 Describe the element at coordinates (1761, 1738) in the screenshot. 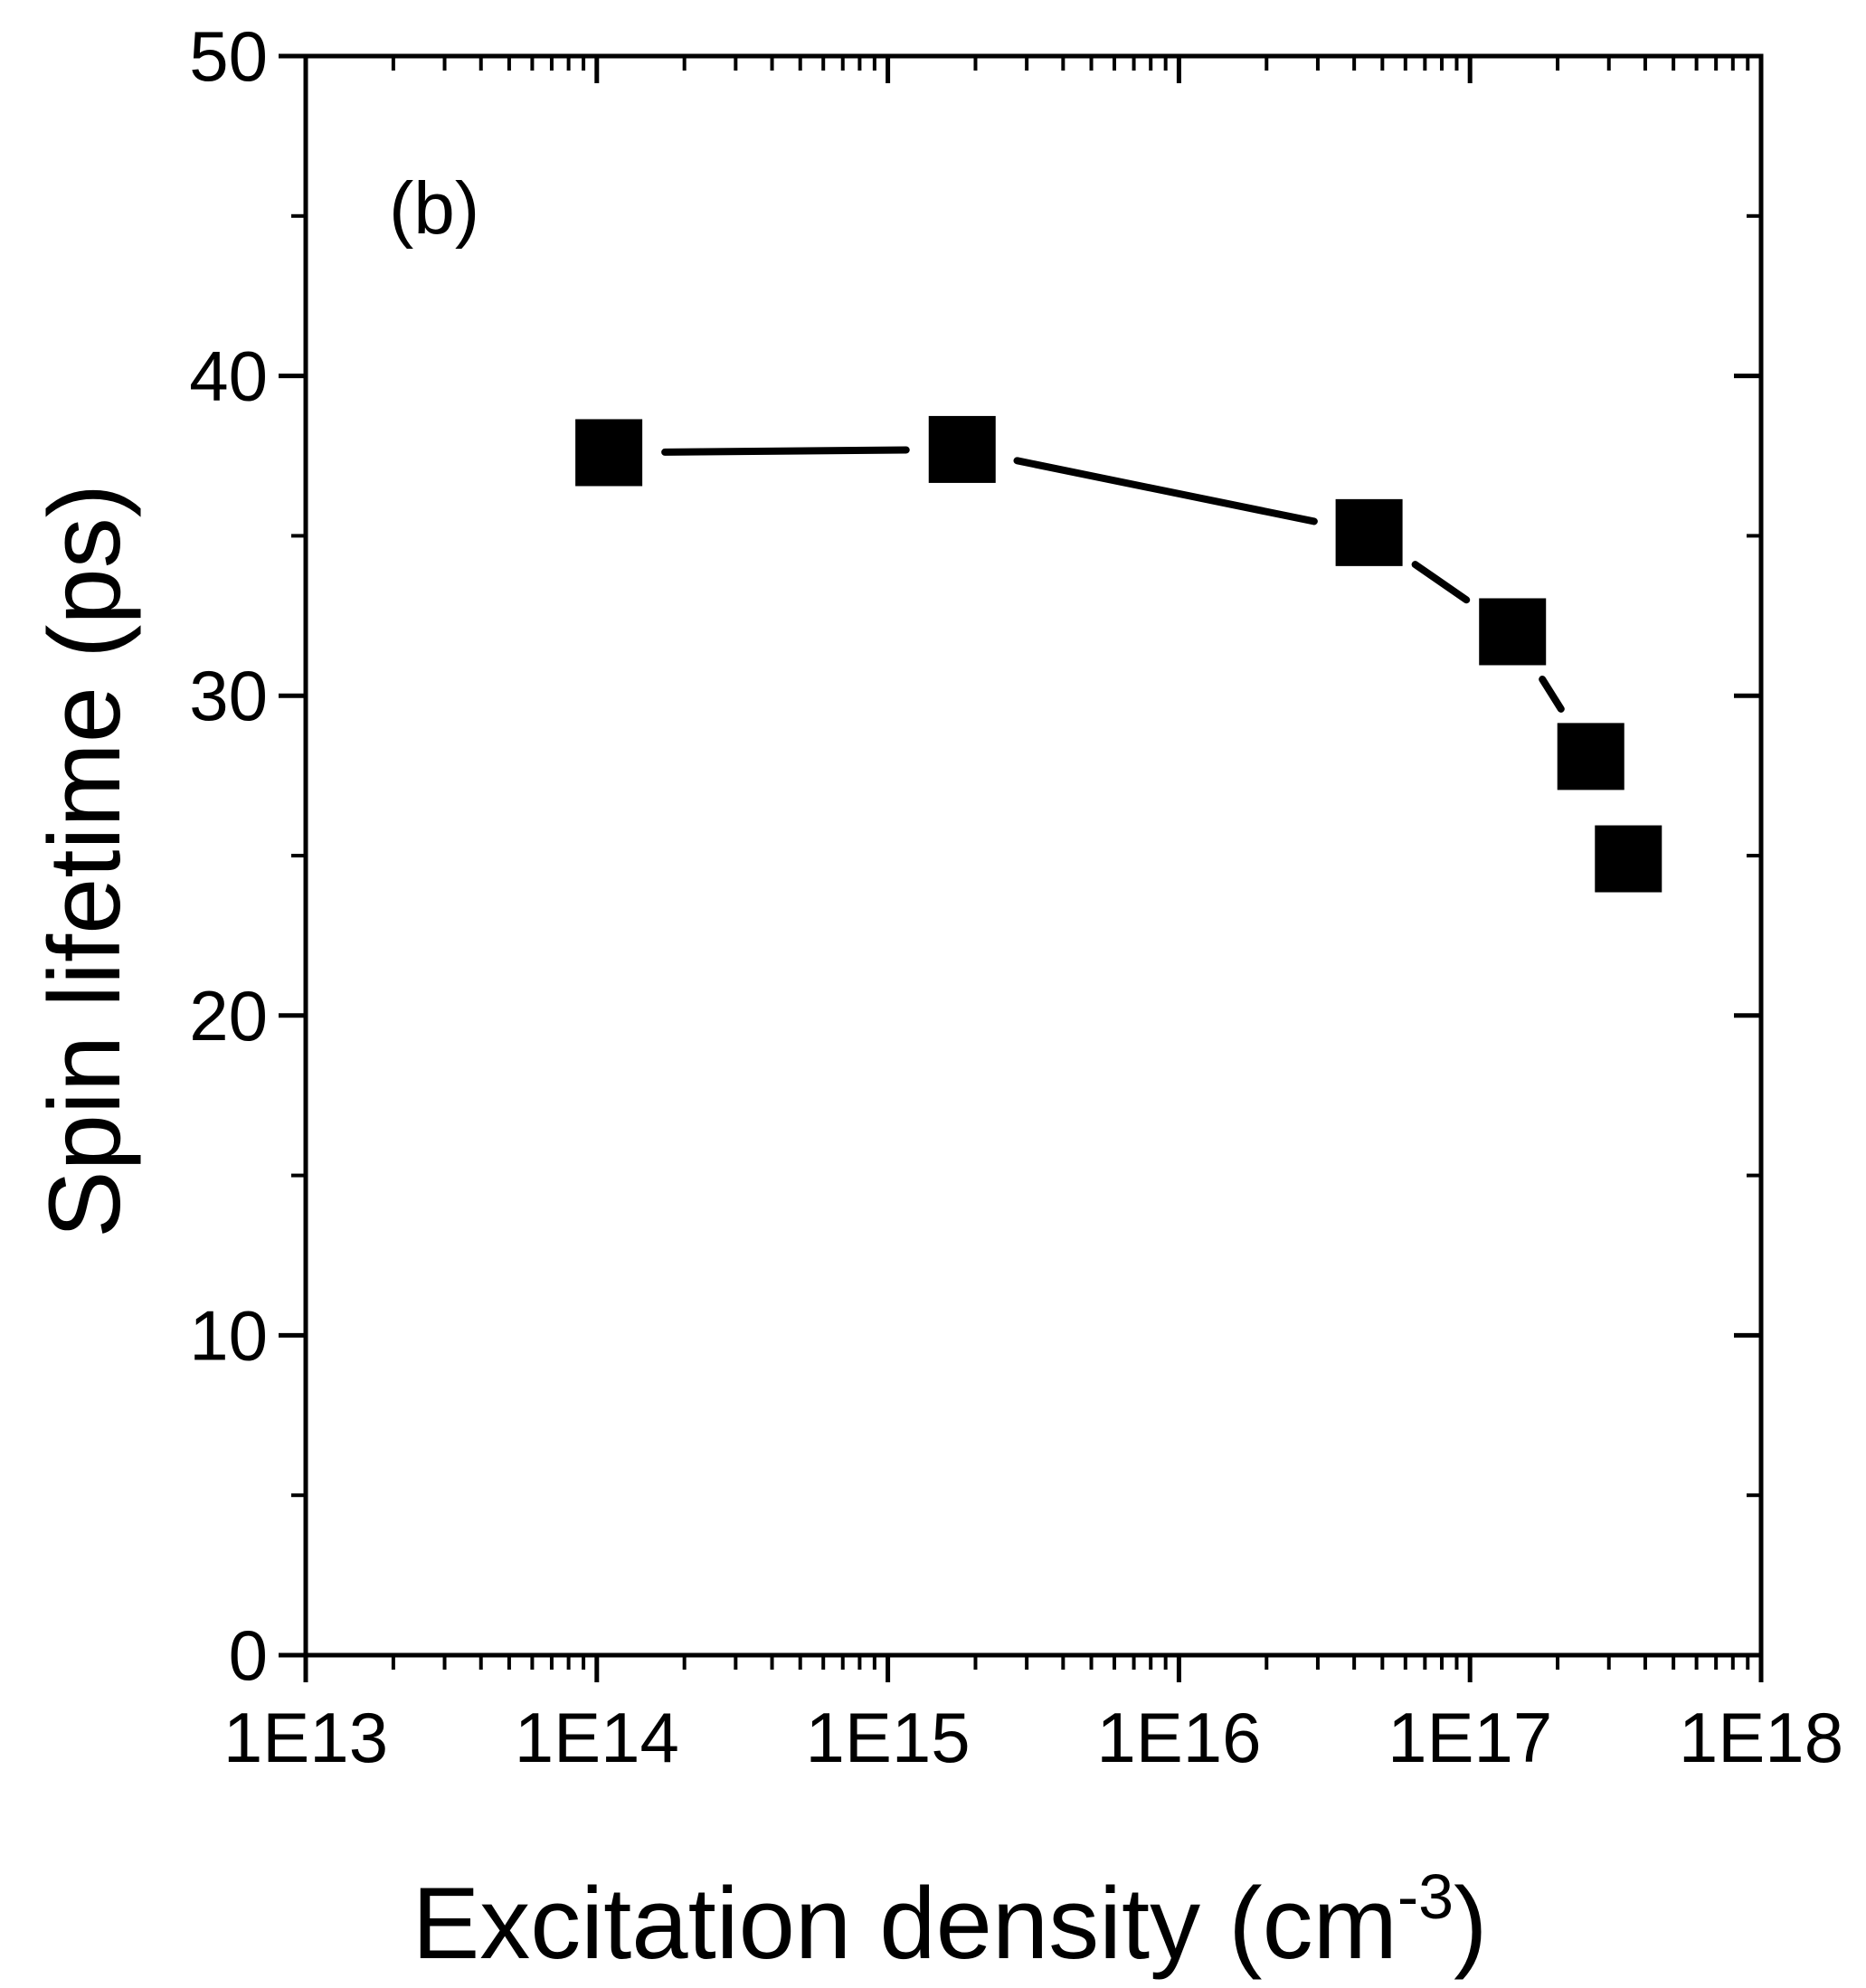

I see `x-tick-label: 1E18` at that location.